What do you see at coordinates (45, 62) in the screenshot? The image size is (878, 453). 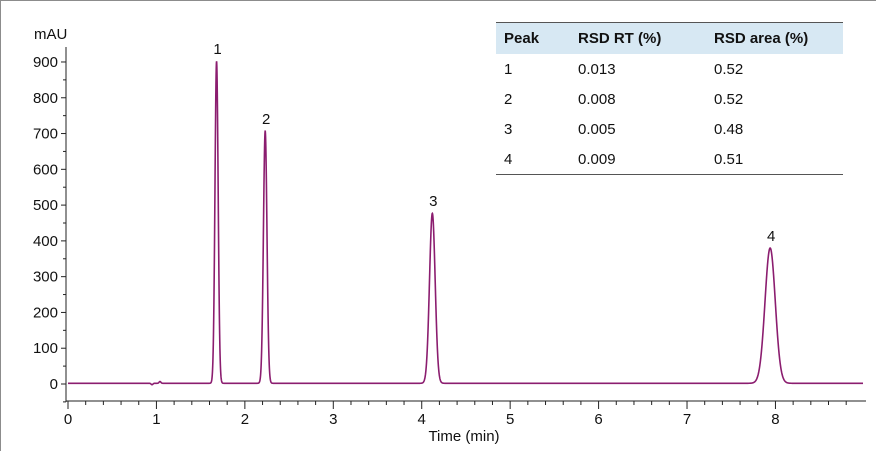 I see `y-tick-label: 900` at bounding box center [45, 62].